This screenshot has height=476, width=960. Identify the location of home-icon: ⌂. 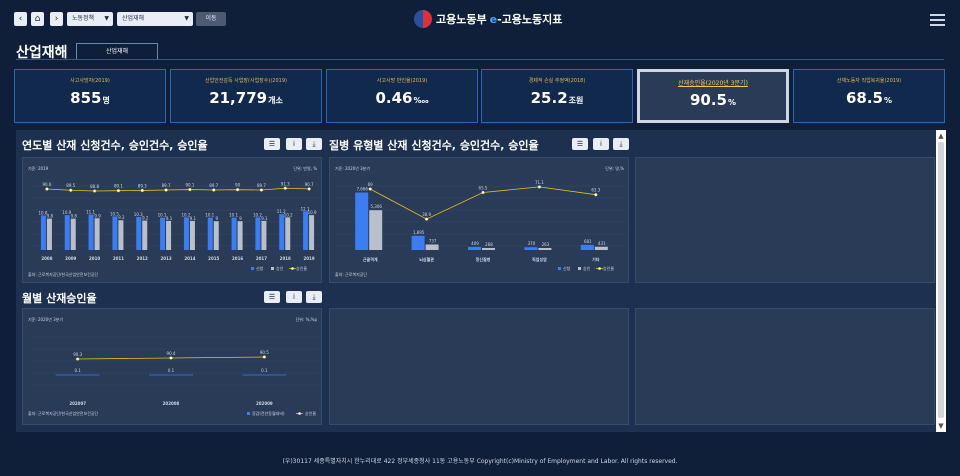
(37, 19).